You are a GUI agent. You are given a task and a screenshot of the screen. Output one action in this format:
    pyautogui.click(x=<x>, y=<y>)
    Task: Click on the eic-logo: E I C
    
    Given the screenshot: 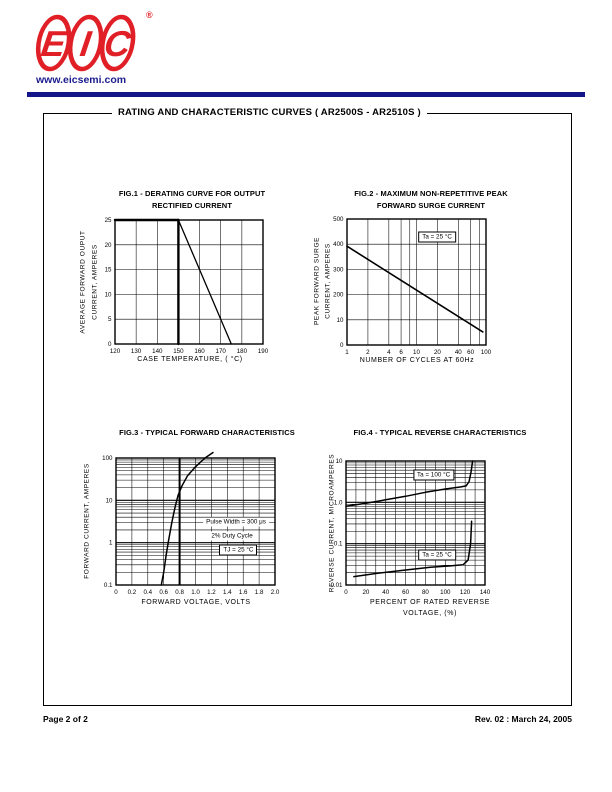 What is the action you would take?
    pyautogui.click(x=85, y=43)
    